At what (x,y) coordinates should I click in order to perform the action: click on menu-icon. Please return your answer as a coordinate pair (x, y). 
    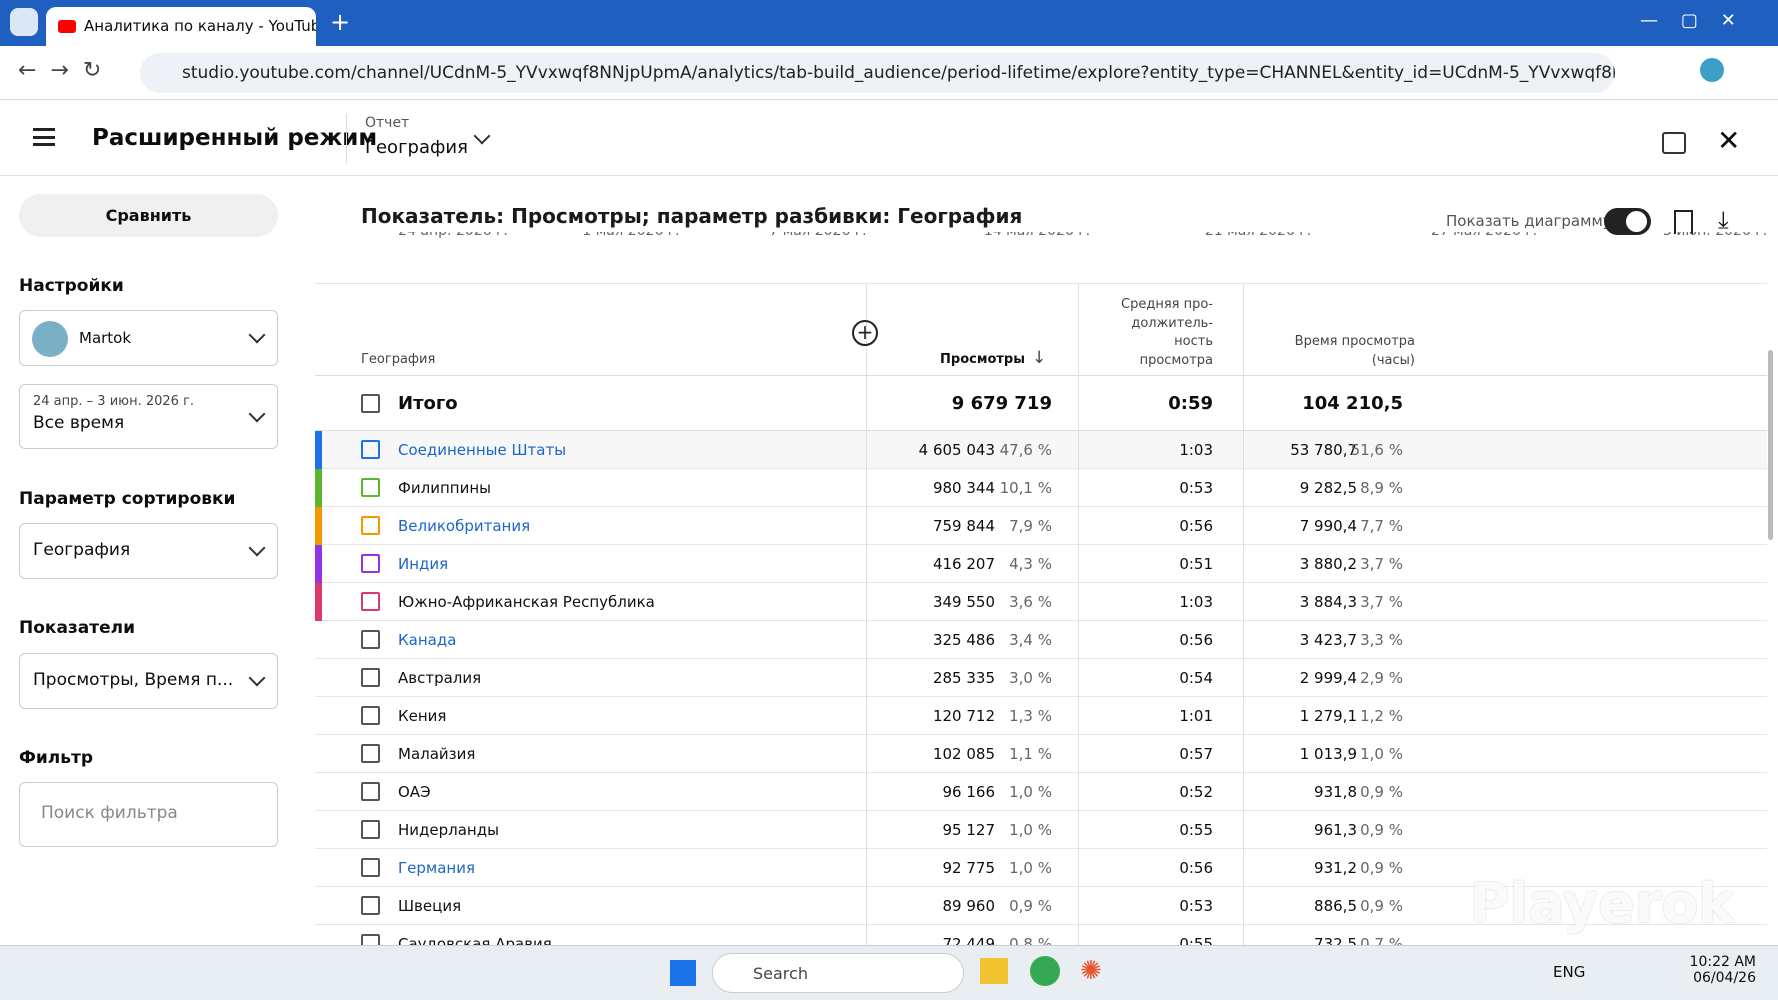
    Looking at the image, I should click on (44, 137).